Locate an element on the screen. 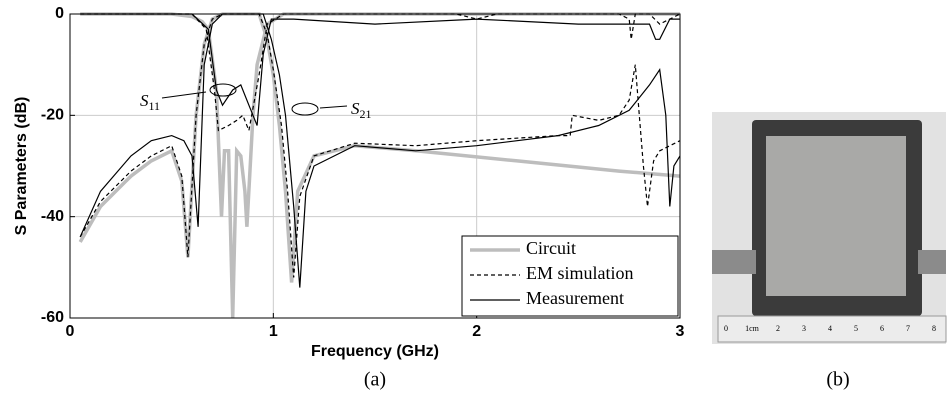  ruler-label: 5 is located at coordinates (856, 328).